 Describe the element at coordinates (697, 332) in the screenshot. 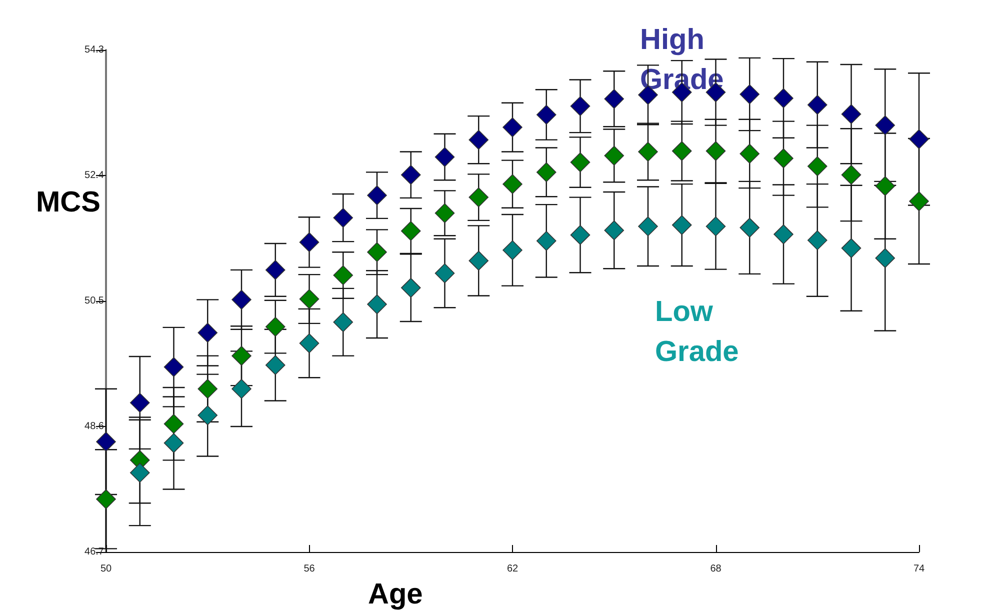

I see `text: Low Grade` at that location.